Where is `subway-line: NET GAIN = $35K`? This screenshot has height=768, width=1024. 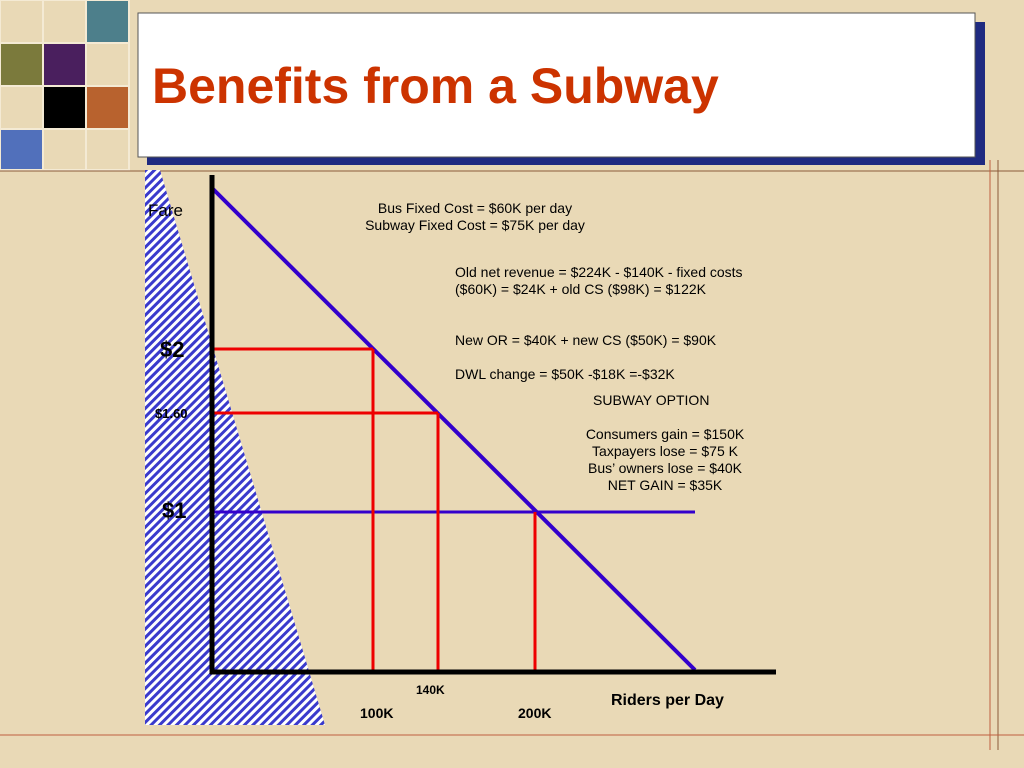
subway-line: NET GAIN = $35K is located at coordinates (665, 485).